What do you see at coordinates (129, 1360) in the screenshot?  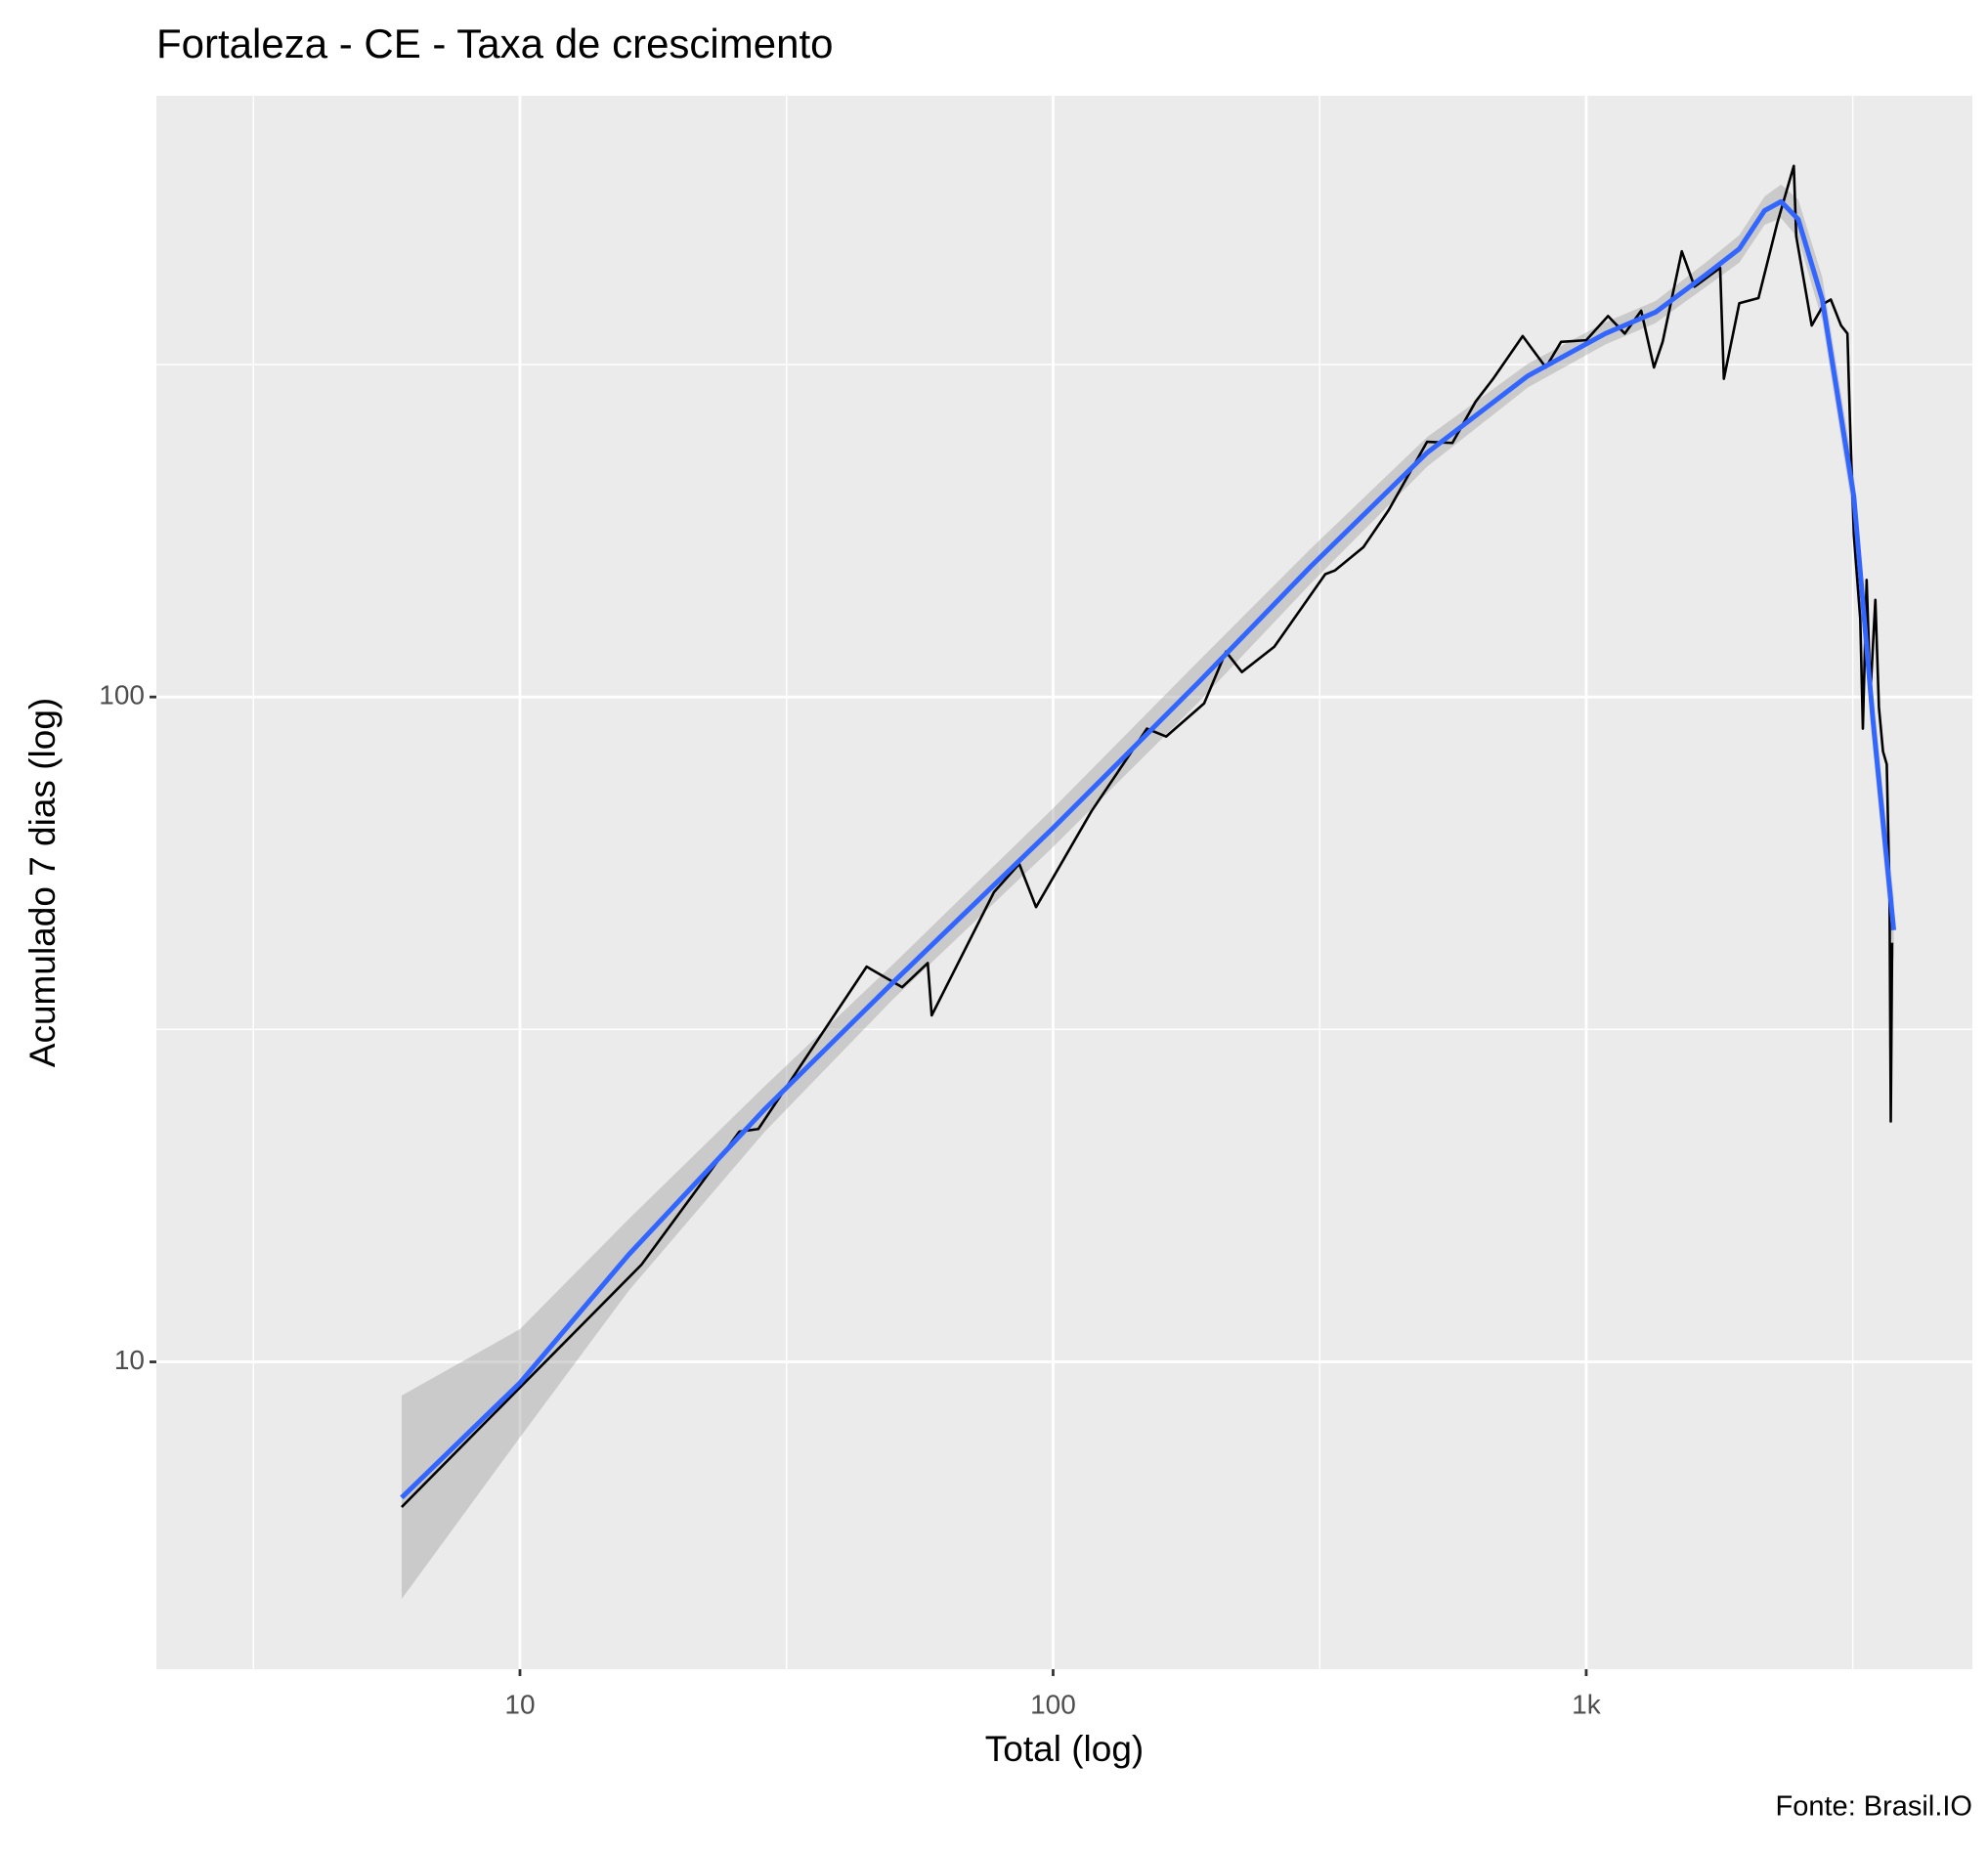 I see `y-tick-label: 10` at bounding box center [129, 1360].